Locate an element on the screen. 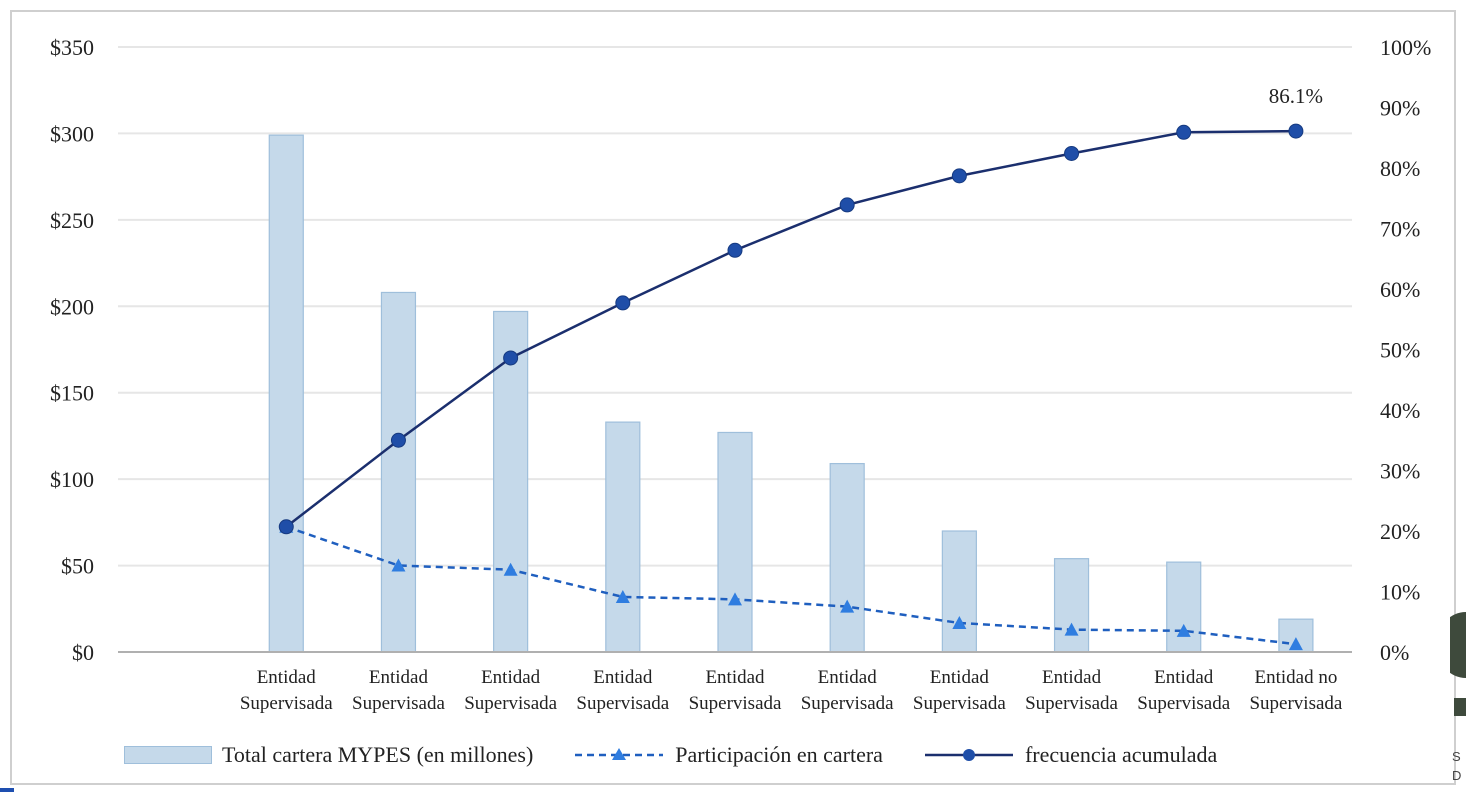 This screenshot has height=795, width=1466. participacion-line is located at coordinates (791, 585).